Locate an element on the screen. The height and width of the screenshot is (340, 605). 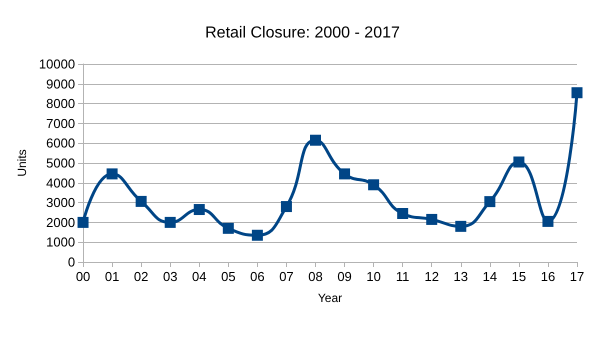
x-tick-label: 01 is located at coordinates (112, 276).